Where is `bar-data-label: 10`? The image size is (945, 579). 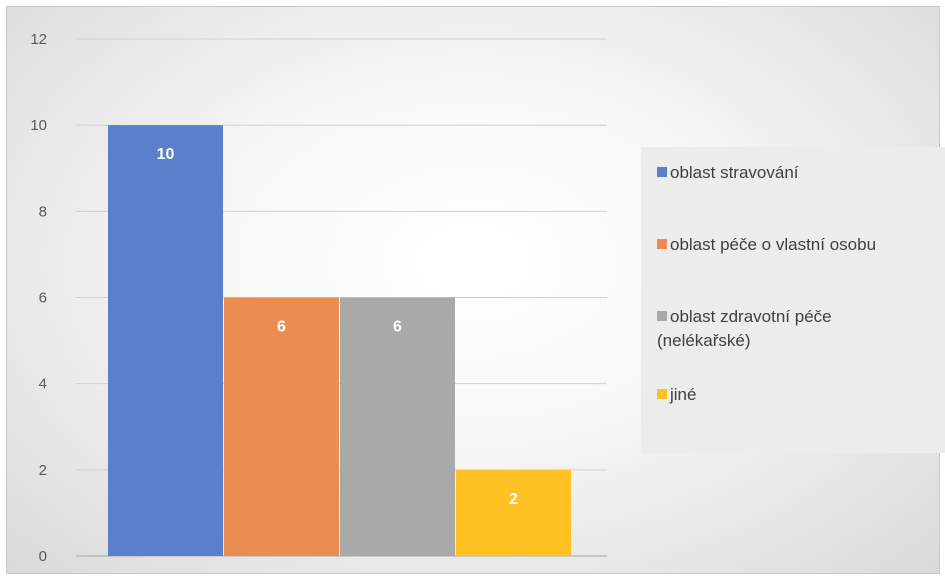
bar-data-label: 10 is located at coordinates (166, 154).